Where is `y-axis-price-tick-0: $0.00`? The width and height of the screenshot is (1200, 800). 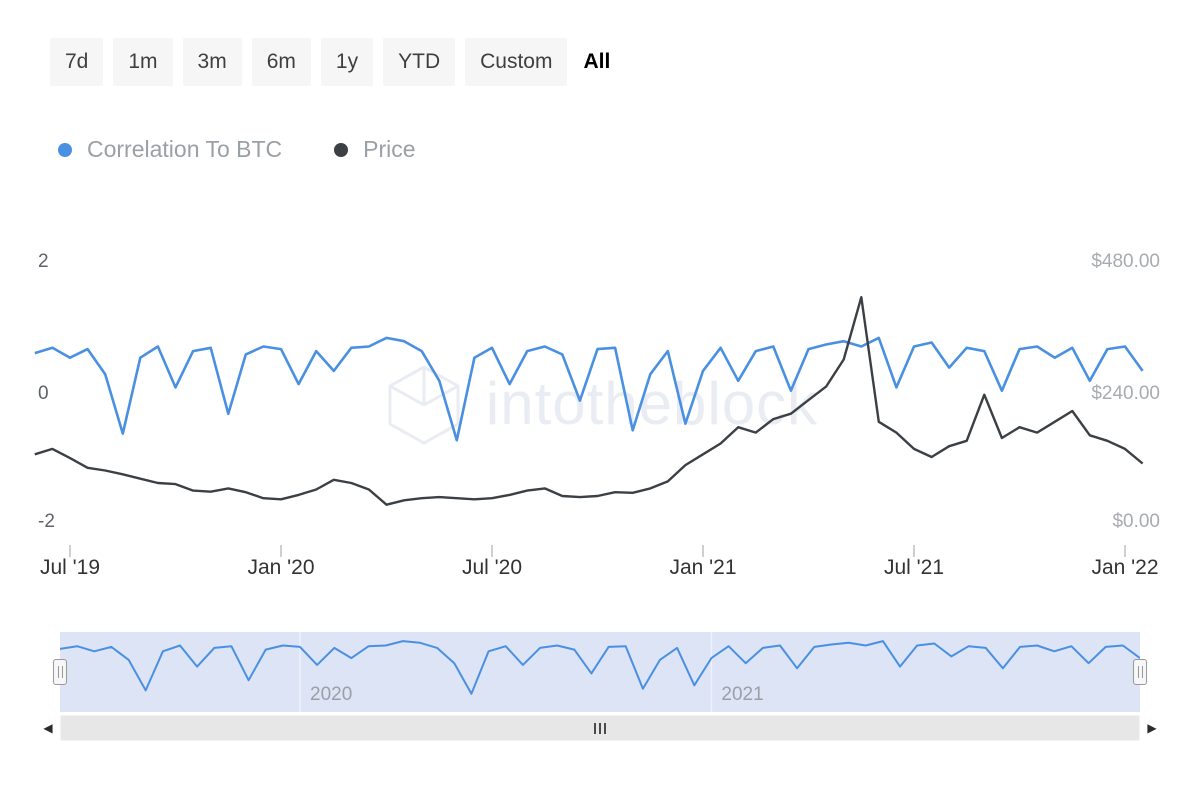 y-axis-price-tick-0: $0.00 is located at coordinates (1136, 521).